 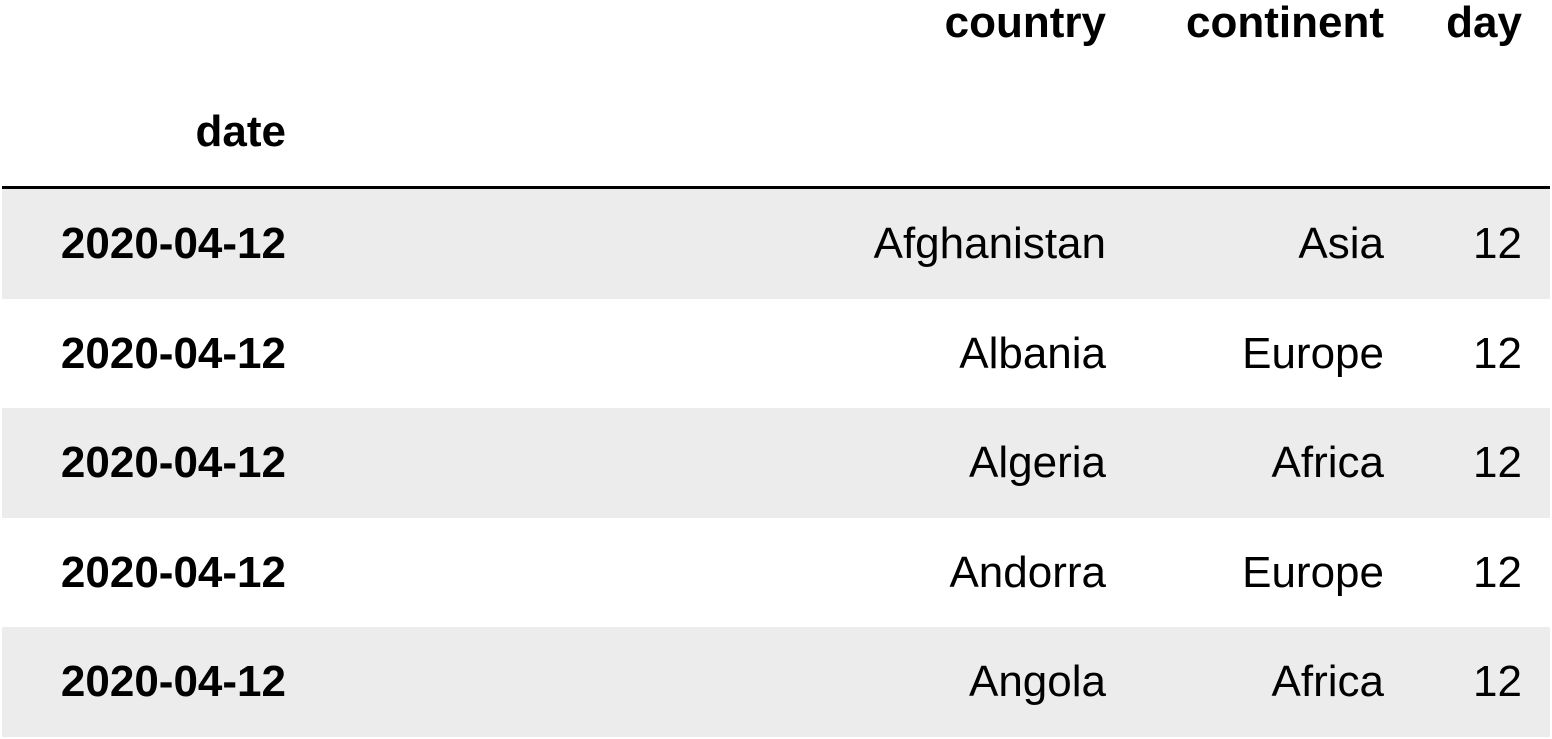 I want to click on table-row: 2020-04-12 Afghanistan Asia 12, so click(x=776, y=244).